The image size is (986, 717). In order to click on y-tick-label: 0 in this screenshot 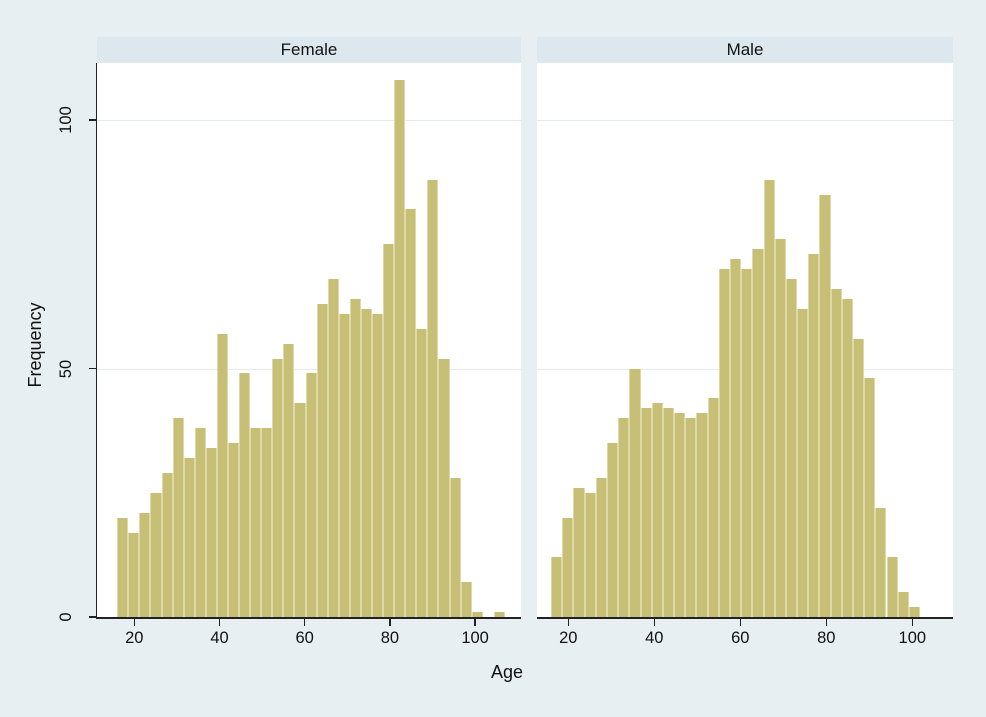, I will do `click(66, 617)`.